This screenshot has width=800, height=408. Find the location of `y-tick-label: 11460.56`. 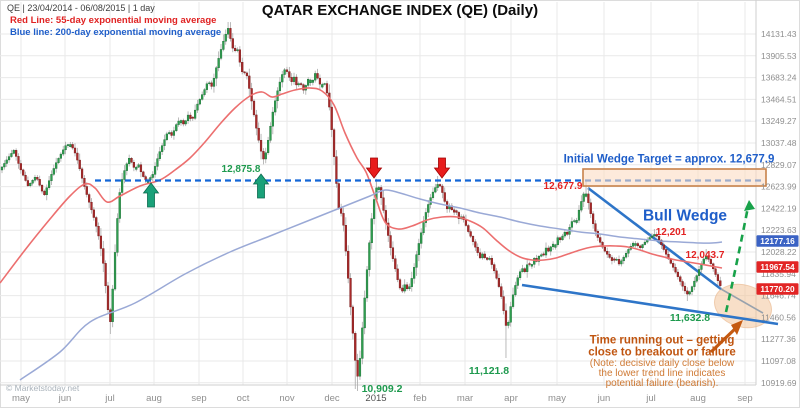

y-tick-label: 11460.56 is located at coordinates (778, 317).